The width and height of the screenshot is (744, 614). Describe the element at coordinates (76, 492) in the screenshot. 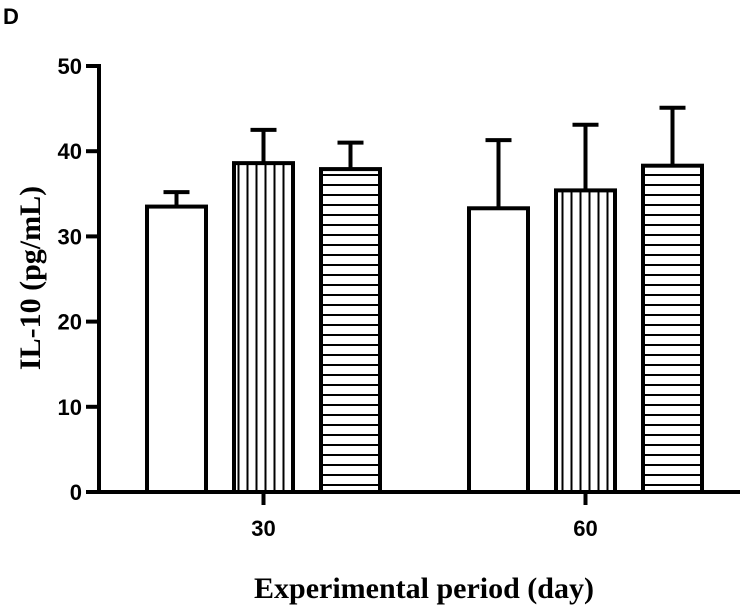

I see `y-tick-label: 0` at that location.